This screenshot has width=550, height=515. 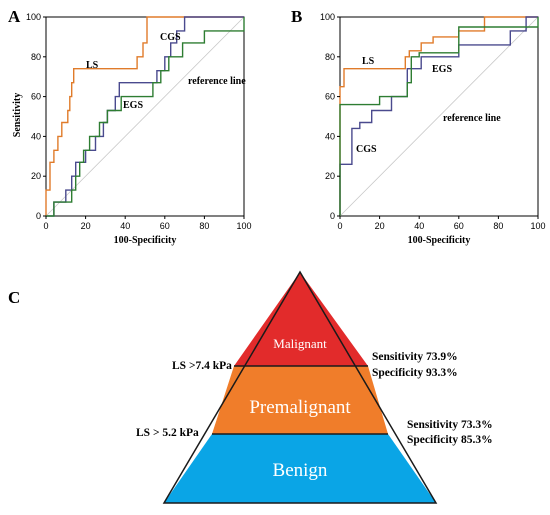 I want to click on chart-a-x-tick-label: 20, so click(x=86, y=226).